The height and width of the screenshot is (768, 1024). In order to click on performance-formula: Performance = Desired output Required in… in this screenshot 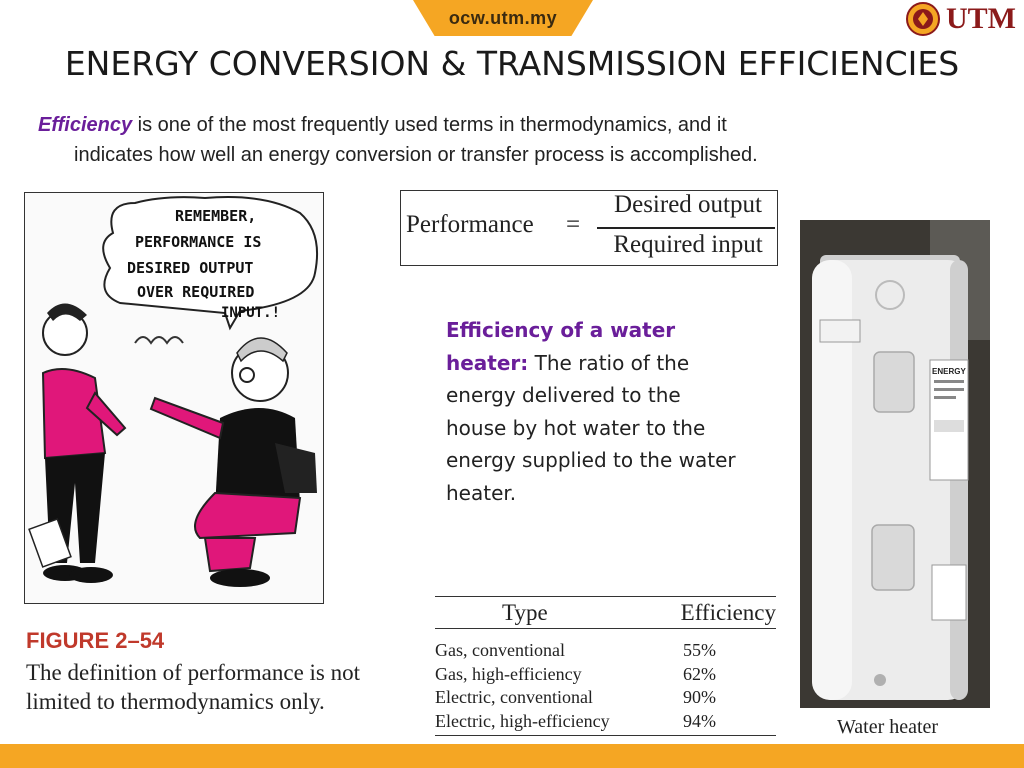, I will do `click(589, 228)`.